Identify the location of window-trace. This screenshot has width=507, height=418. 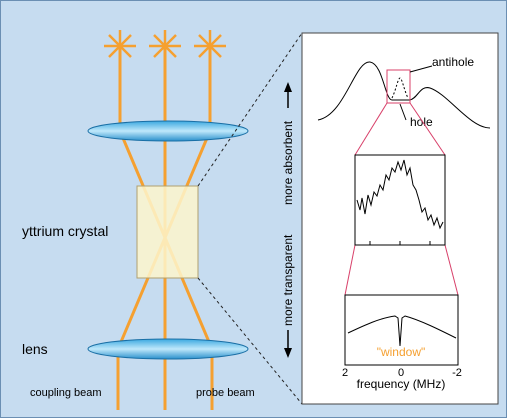
(402, 331).